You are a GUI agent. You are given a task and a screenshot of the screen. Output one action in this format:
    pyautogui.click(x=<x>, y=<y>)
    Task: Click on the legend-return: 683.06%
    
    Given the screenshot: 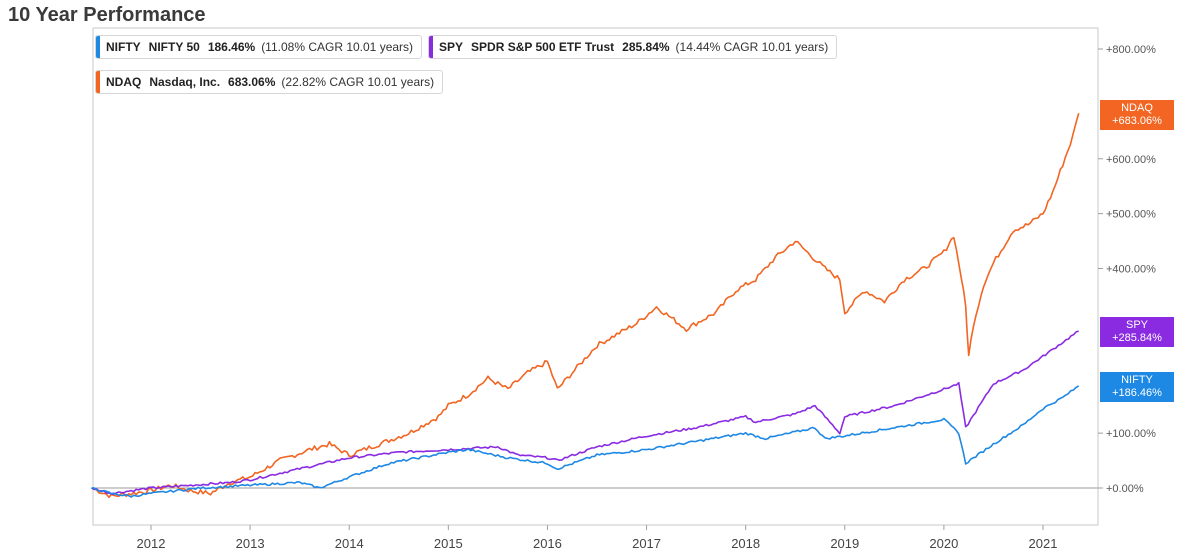 What is the action you would take?
    pyautogui.click(x=252, y=82)
    